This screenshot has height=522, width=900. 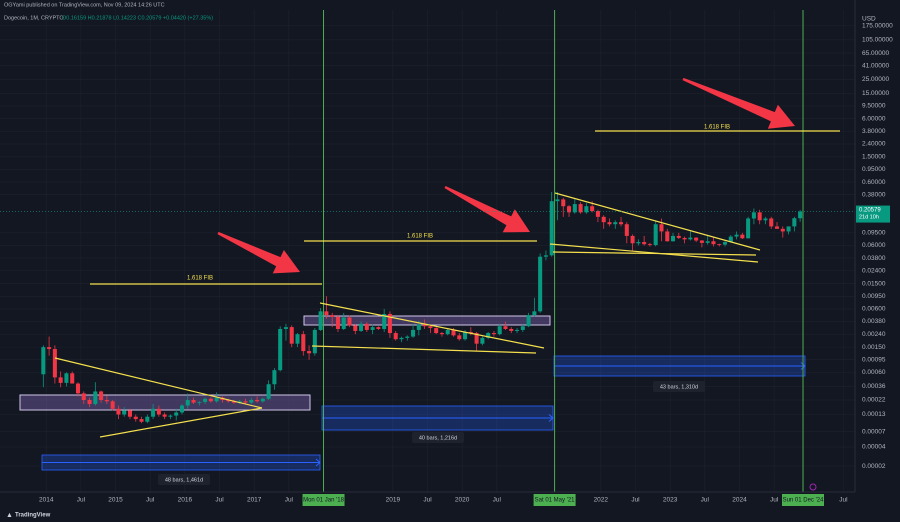 What do you see at coordinates (165, 402) in the screenshot?
I see `range-box` at bounding box center [165, 402].